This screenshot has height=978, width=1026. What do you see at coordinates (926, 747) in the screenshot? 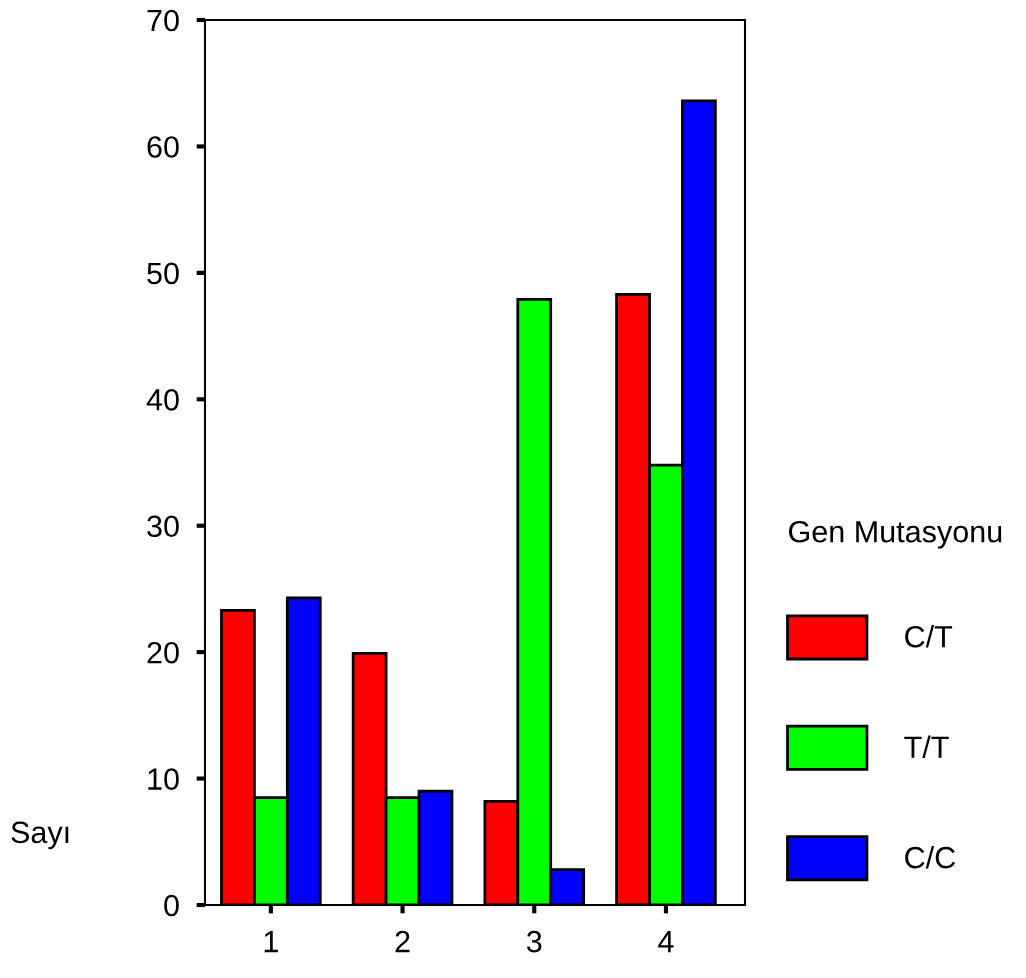
I see `legend-label: T/T` at bounding box center [926, 747].